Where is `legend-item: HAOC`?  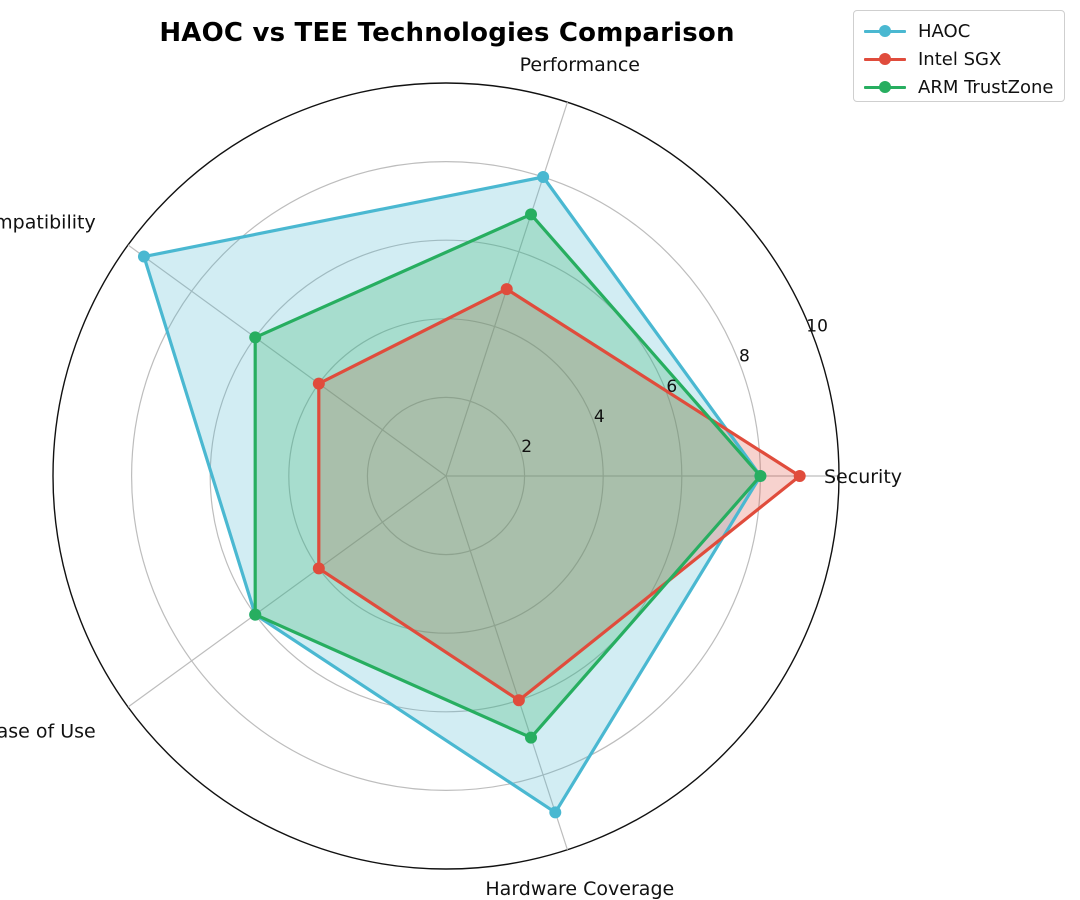
legend-item: HAOC is located at coordinates (959, 31).